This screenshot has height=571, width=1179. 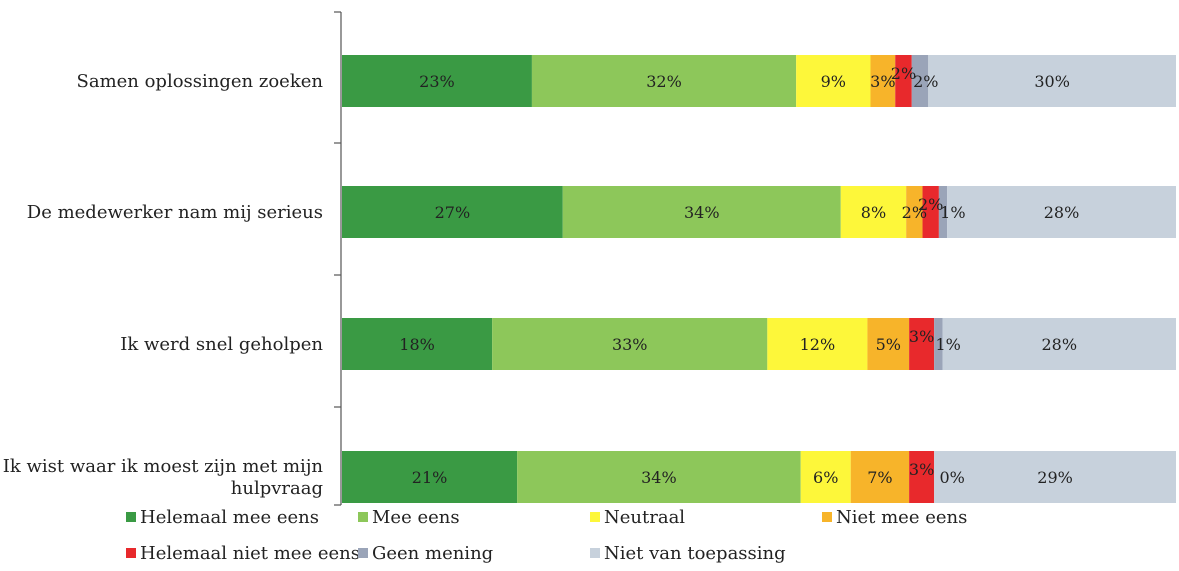 I want to click on data-label: 29%, so click(x=1055, y=477).